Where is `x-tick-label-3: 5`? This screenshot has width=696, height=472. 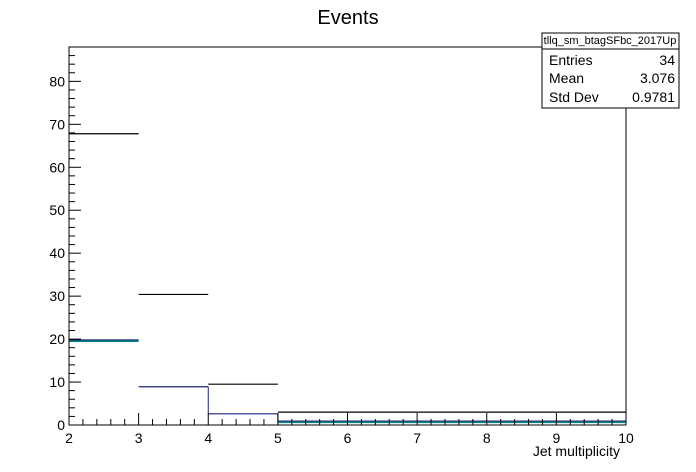
x-tick-label-3: 5 is located at coordinates (278, 438).